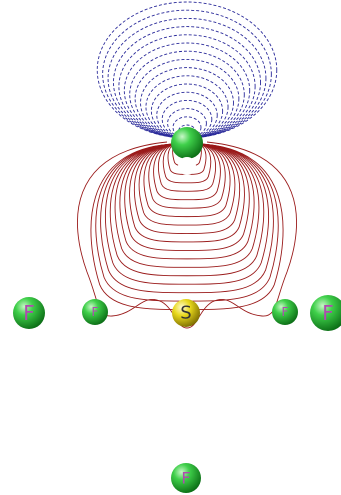  I want to click on atom-top, so click(187, 143).